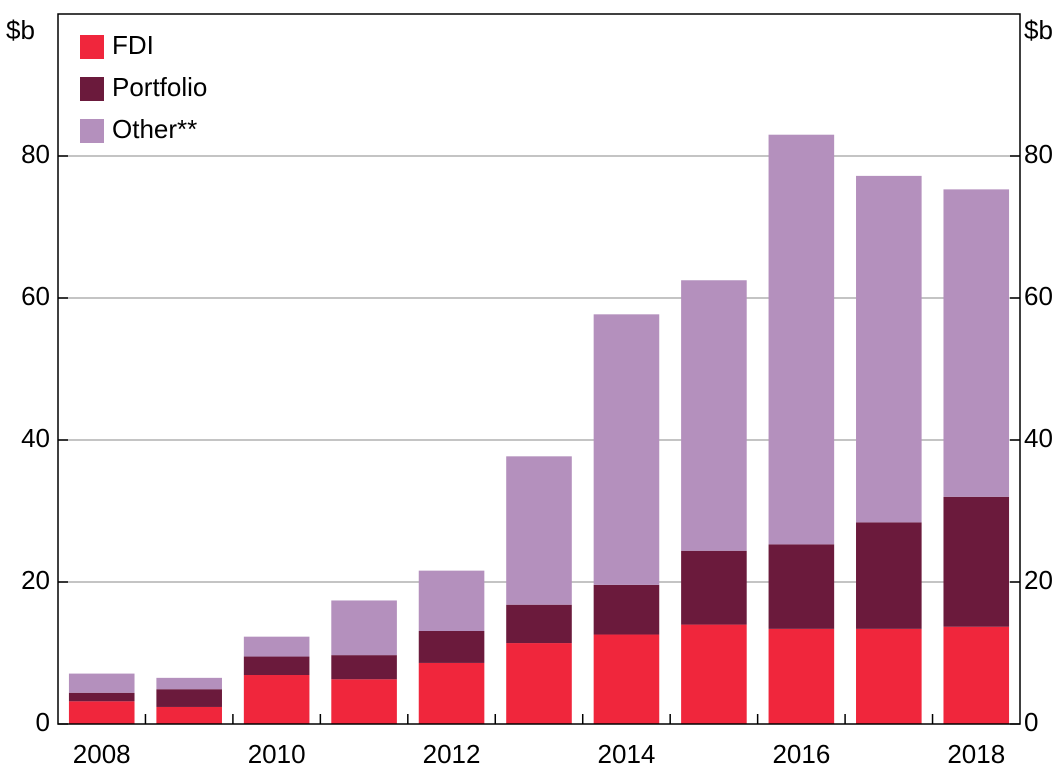  I want to click on y2-tick-label: 80, so click(1038, 154).